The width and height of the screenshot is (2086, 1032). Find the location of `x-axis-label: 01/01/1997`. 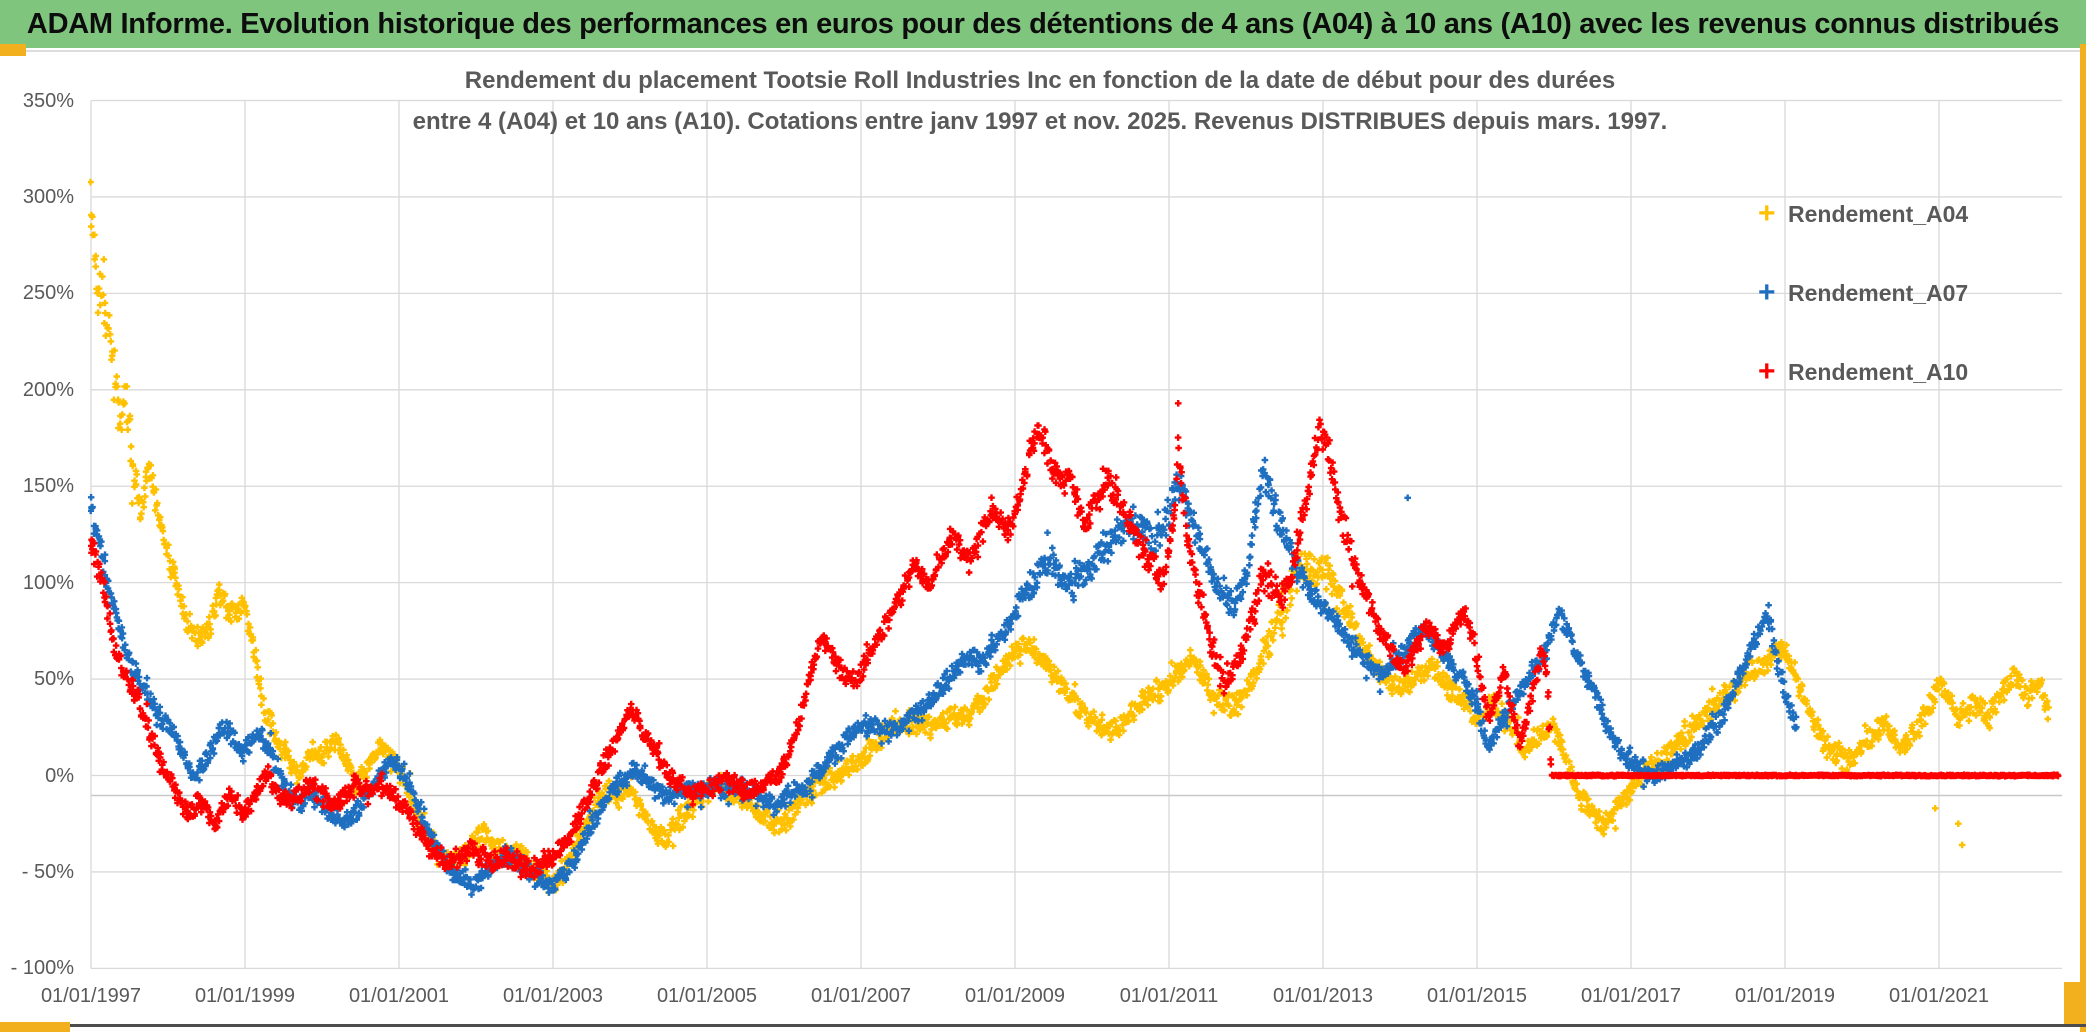

x-axis-label: 01/01/1997 is located at coordinates (91, 996).